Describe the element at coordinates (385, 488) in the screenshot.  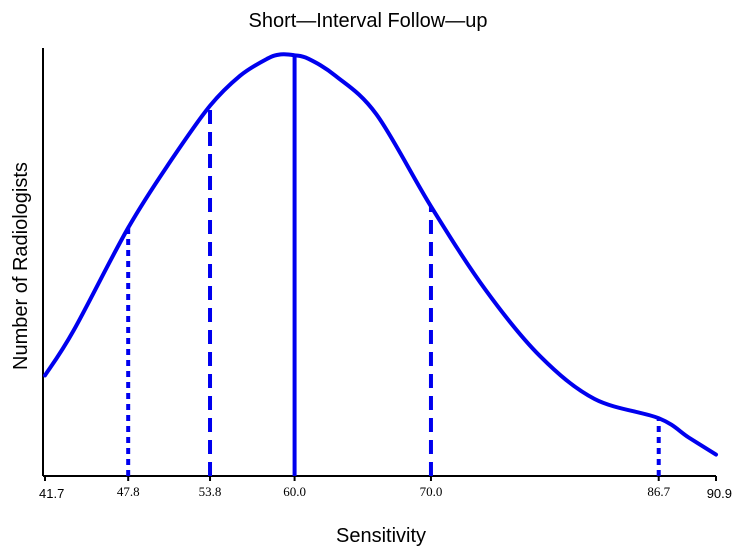
I see `x-axis-ticks: 41.7 47.8 53.8 60.0 70.0 86.7 90.9` at that location.